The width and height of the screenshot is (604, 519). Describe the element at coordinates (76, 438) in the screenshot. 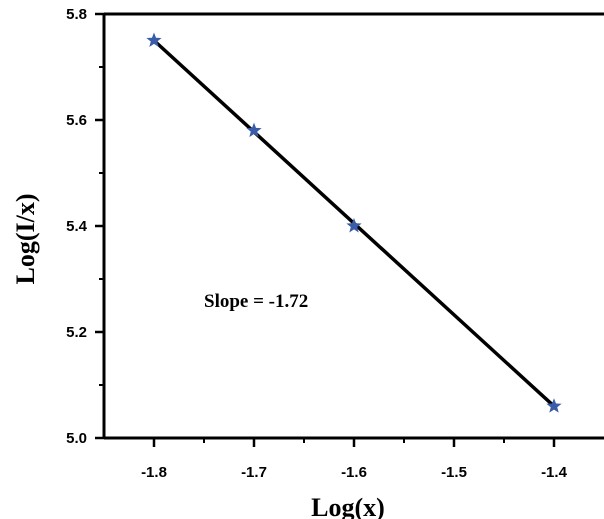

I see `y-tick-label: 5.0` at that location.